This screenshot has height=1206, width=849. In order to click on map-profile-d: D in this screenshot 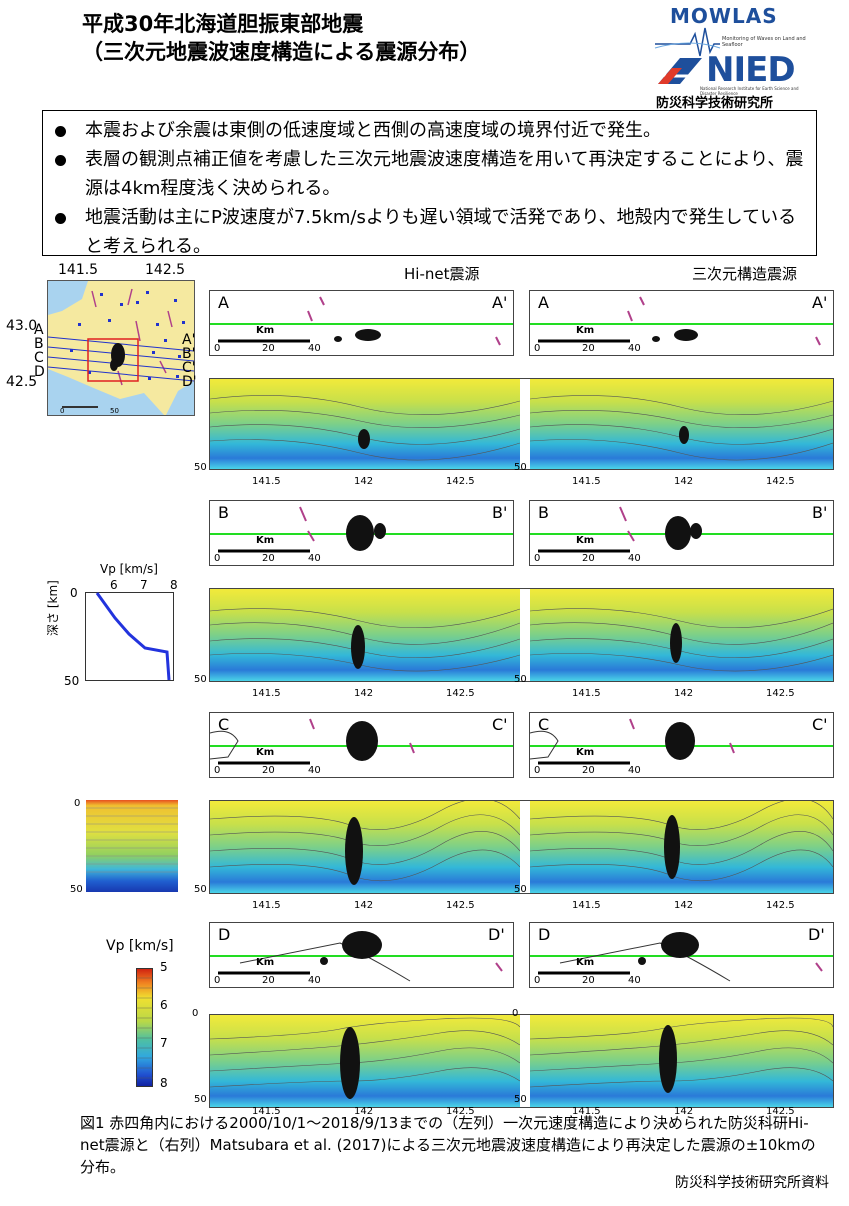, I will do `click(39, 372)`.